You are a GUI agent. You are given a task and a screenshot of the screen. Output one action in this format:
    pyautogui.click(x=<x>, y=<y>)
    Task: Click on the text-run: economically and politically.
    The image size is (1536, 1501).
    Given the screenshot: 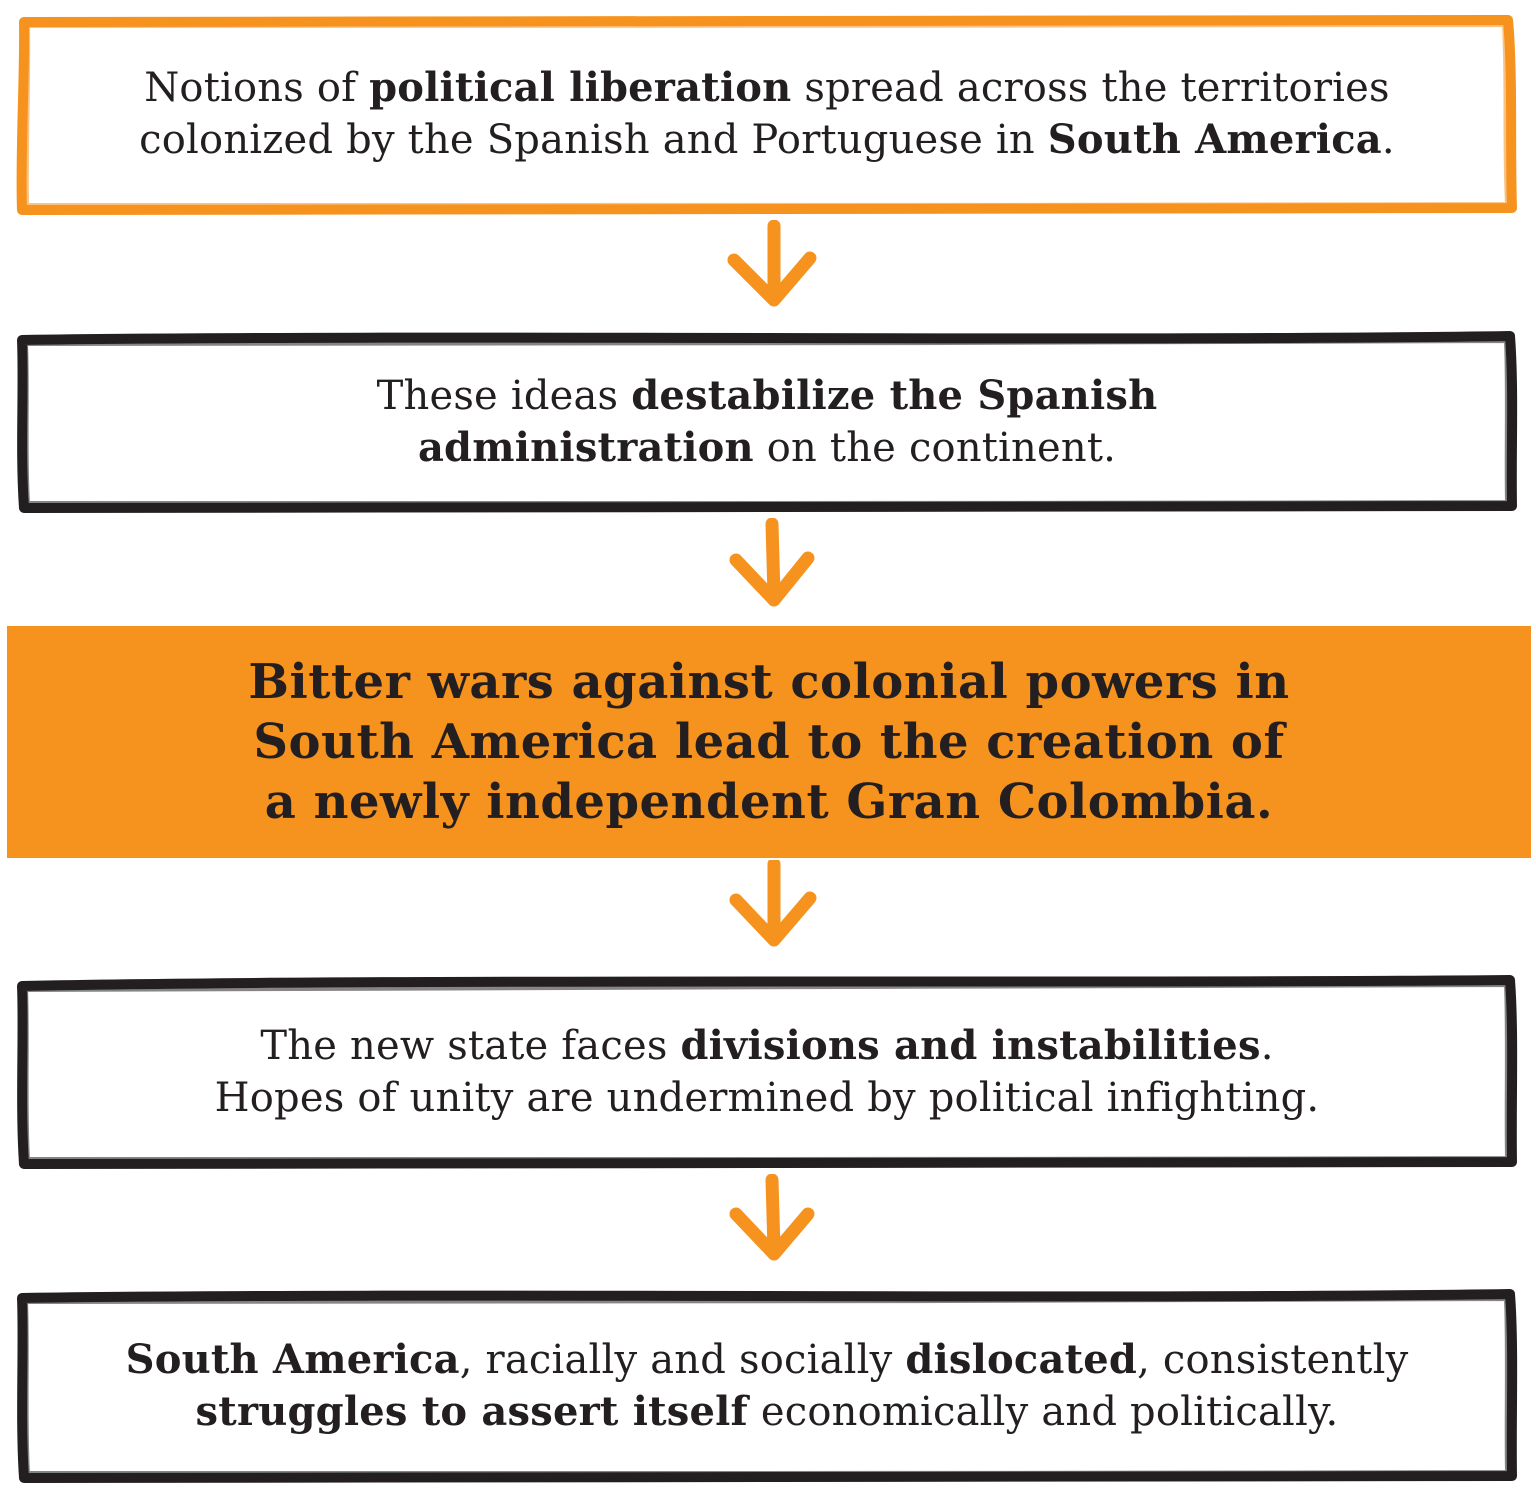 What is the action you would take?
    pyautogui.click(x=1043, y=1412)
    